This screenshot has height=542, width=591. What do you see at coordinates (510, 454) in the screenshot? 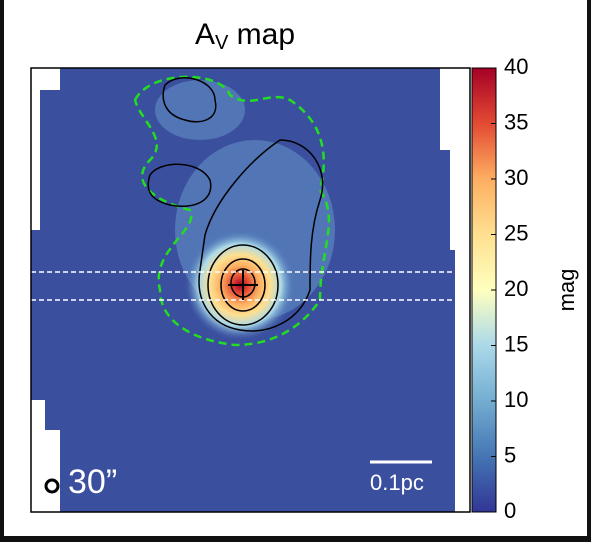
I see `colorbar-tick-label: 5` at bounding box center [510, 454].